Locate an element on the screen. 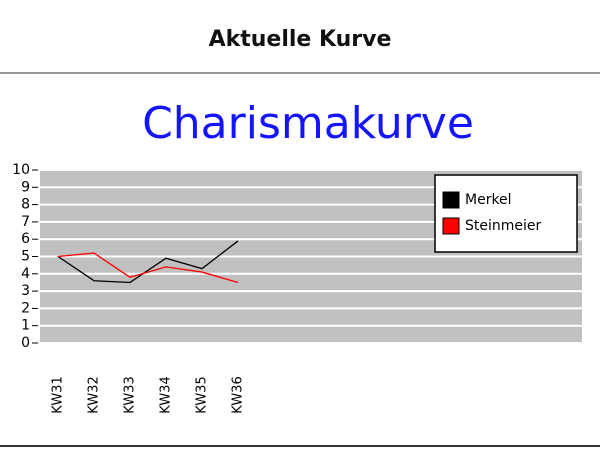 The height and width of the screenshot is (450, 600). y-tick-label: 5 is located at coordinates (25, 257).